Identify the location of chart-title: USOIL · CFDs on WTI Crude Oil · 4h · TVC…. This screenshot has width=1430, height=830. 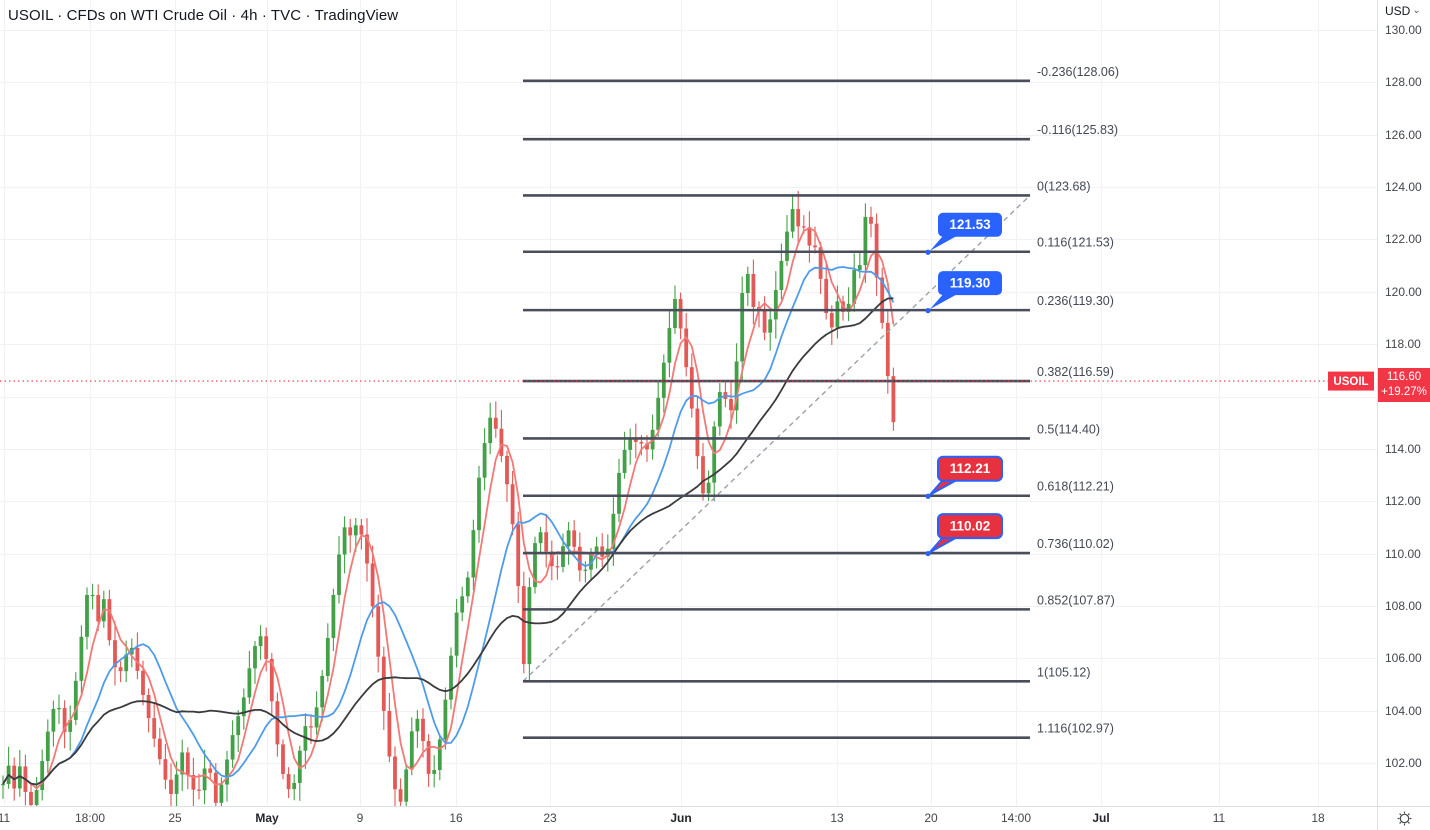
(203, 15).